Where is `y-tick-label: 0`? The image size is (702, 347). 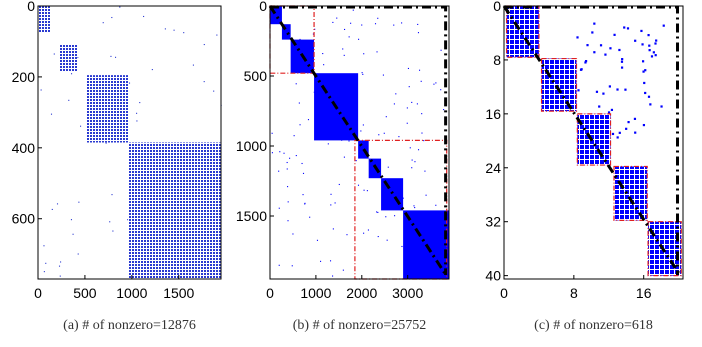 y-tick-label: 0 is located at coordinates (31, 7).